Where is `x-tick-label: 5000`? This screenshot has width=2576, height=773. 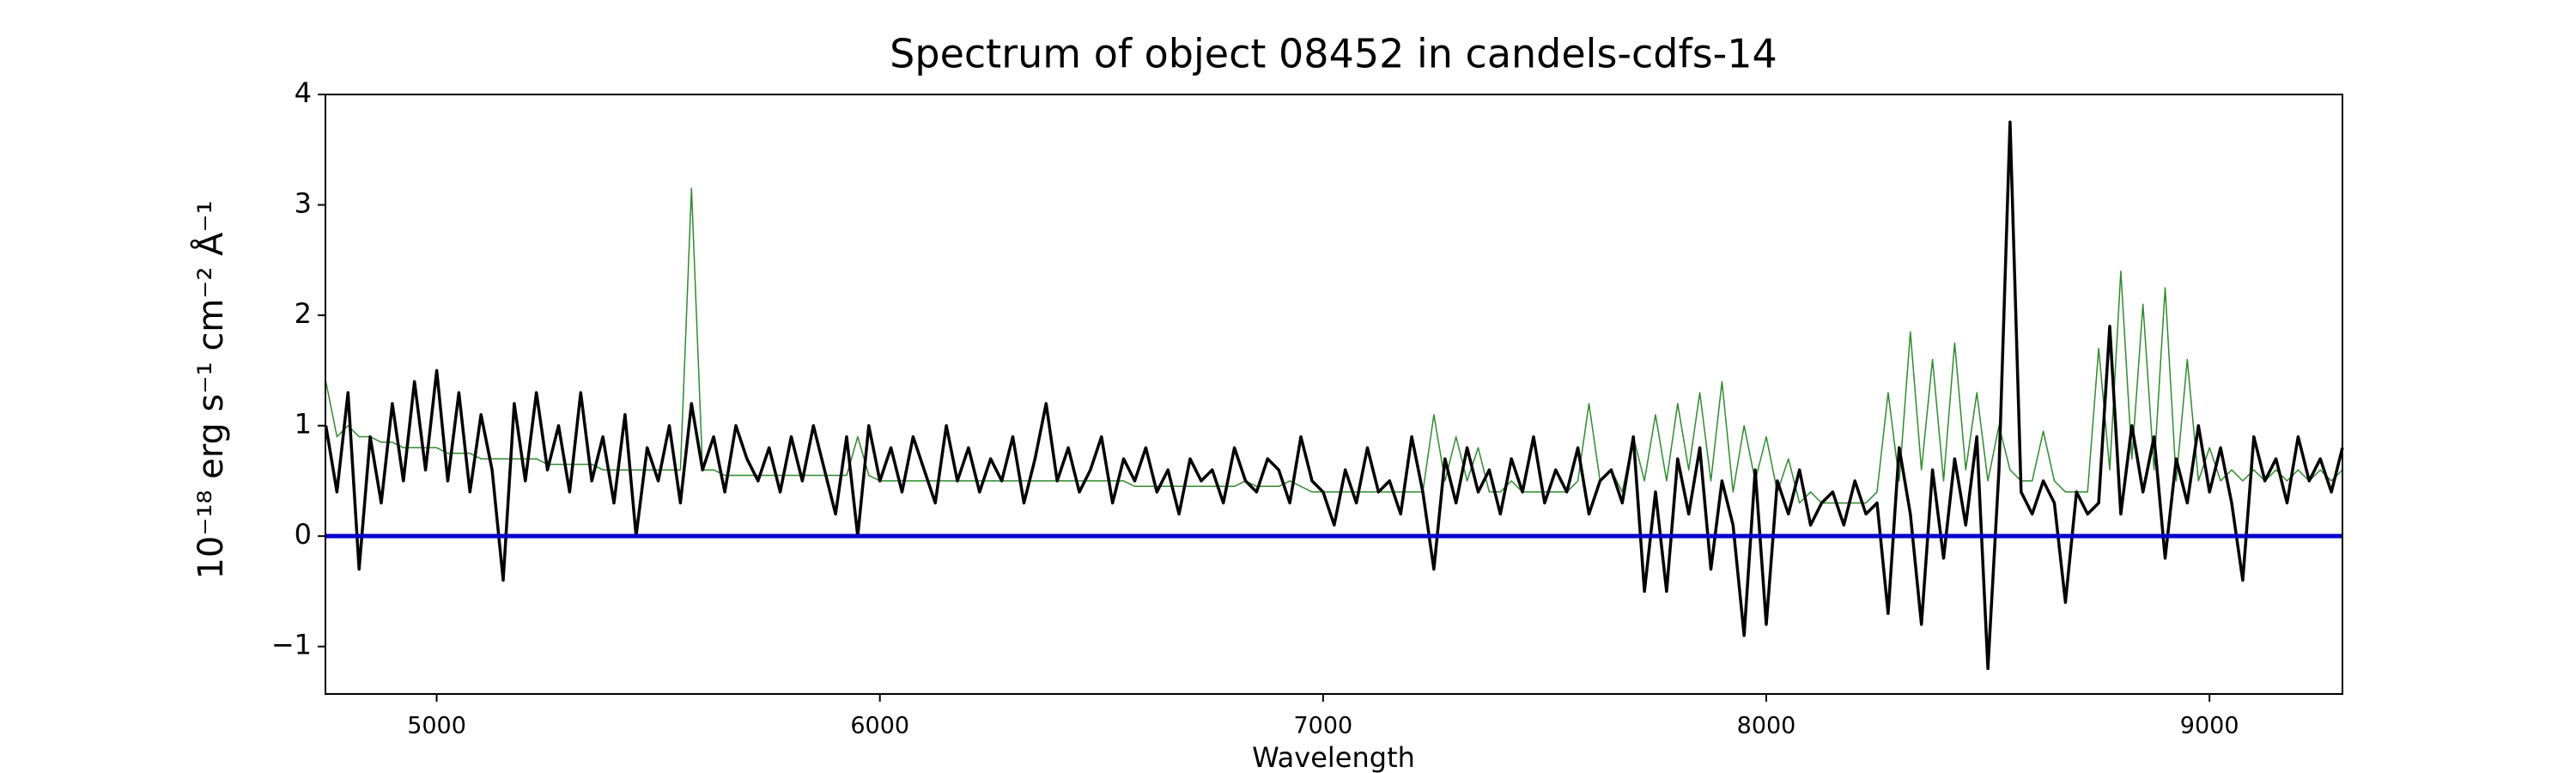
x-tick-label: 5000 is located at coordinates (436, 726).